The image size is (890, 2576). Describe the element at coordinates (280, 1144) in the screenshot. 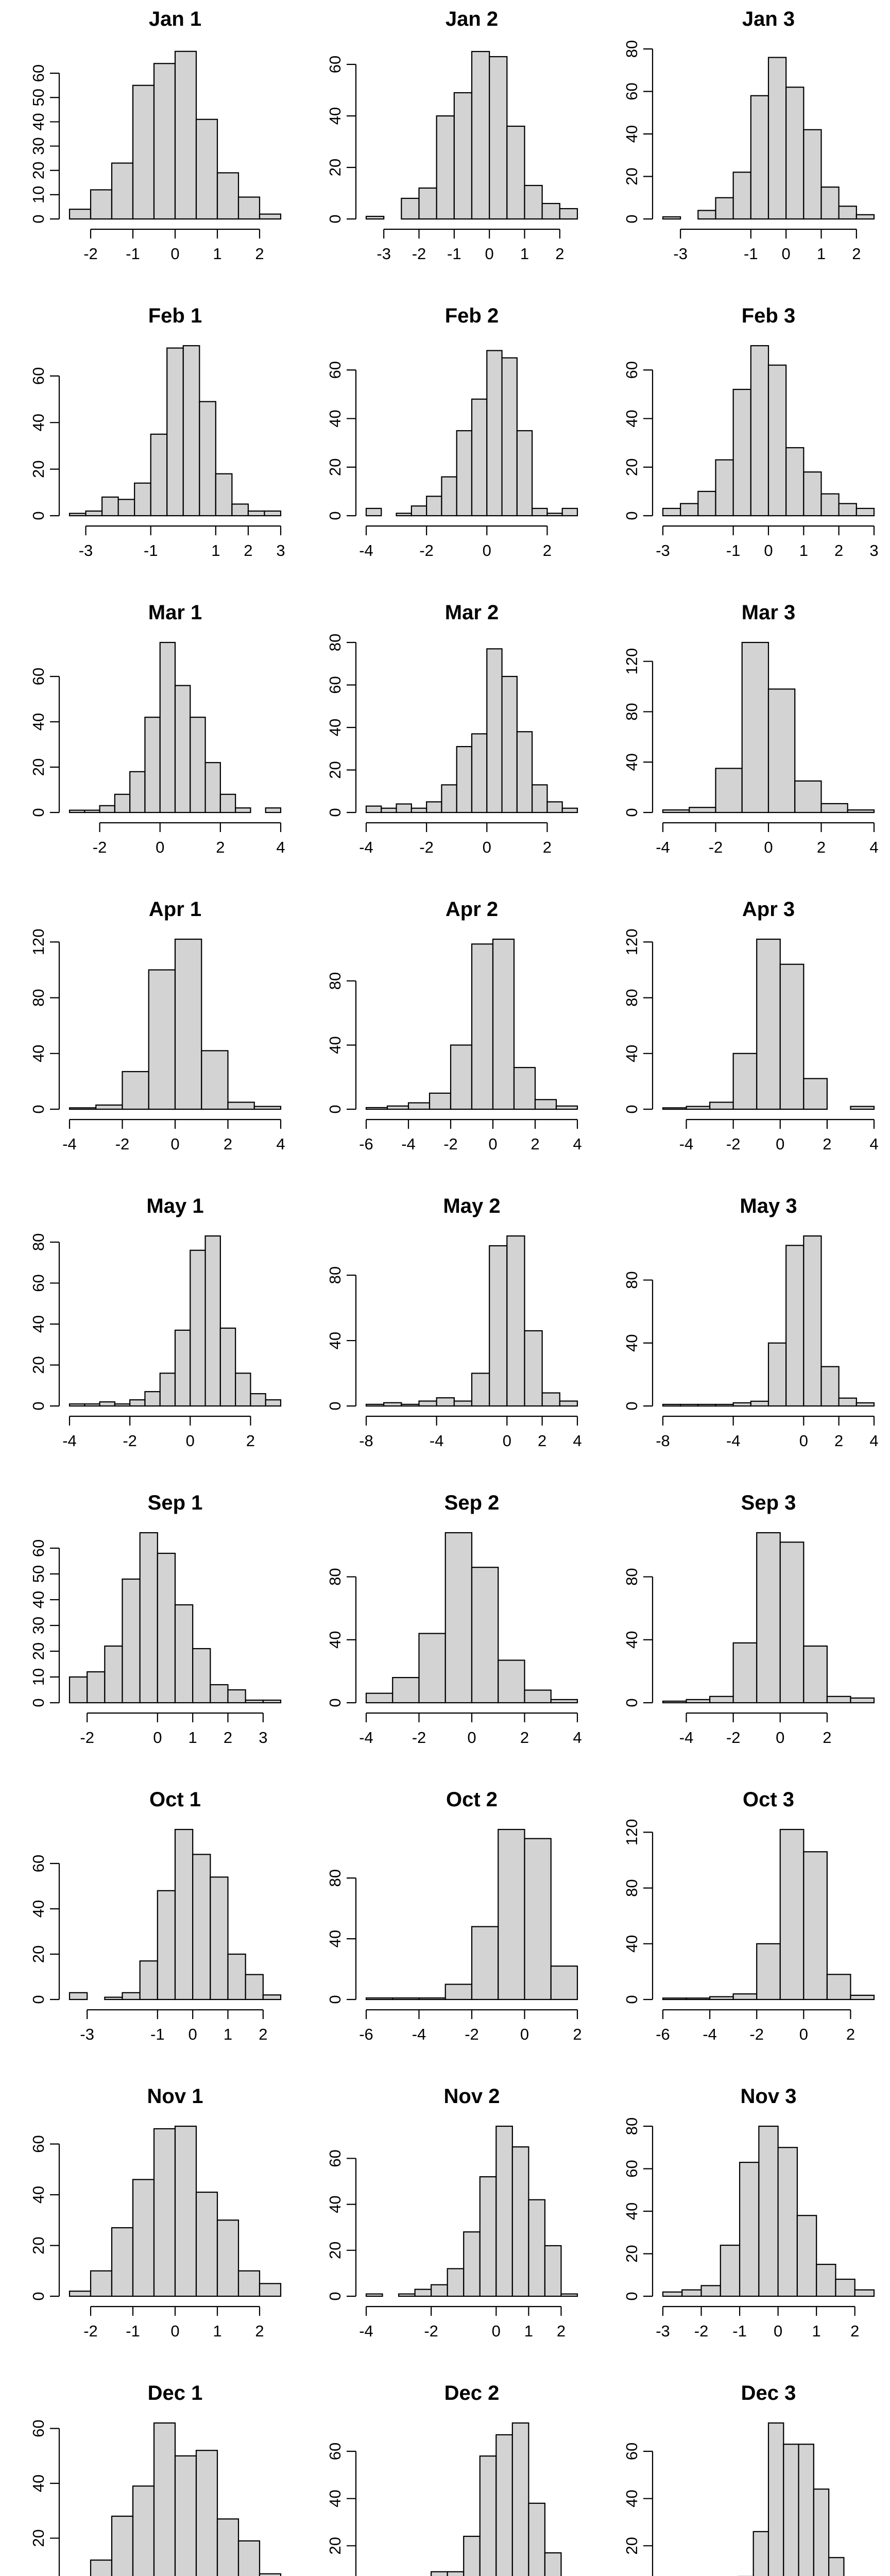

I see `x-tick-label: 4` at that location.